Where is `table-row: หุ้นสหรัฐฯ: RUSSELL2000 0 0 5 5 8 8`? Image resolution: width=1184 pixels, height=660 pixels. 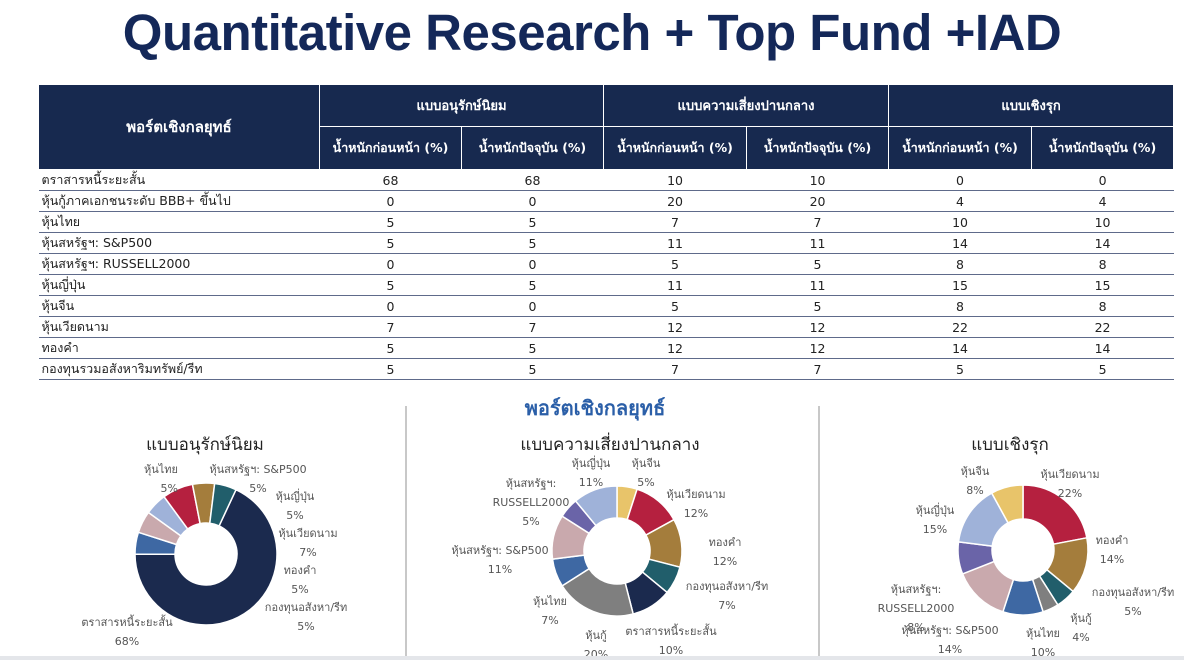
table-row: หุ้นสหรัฐฯ: RUSSELL2000 0 0 5 5 8 8 is located at coordinates (606, 264).